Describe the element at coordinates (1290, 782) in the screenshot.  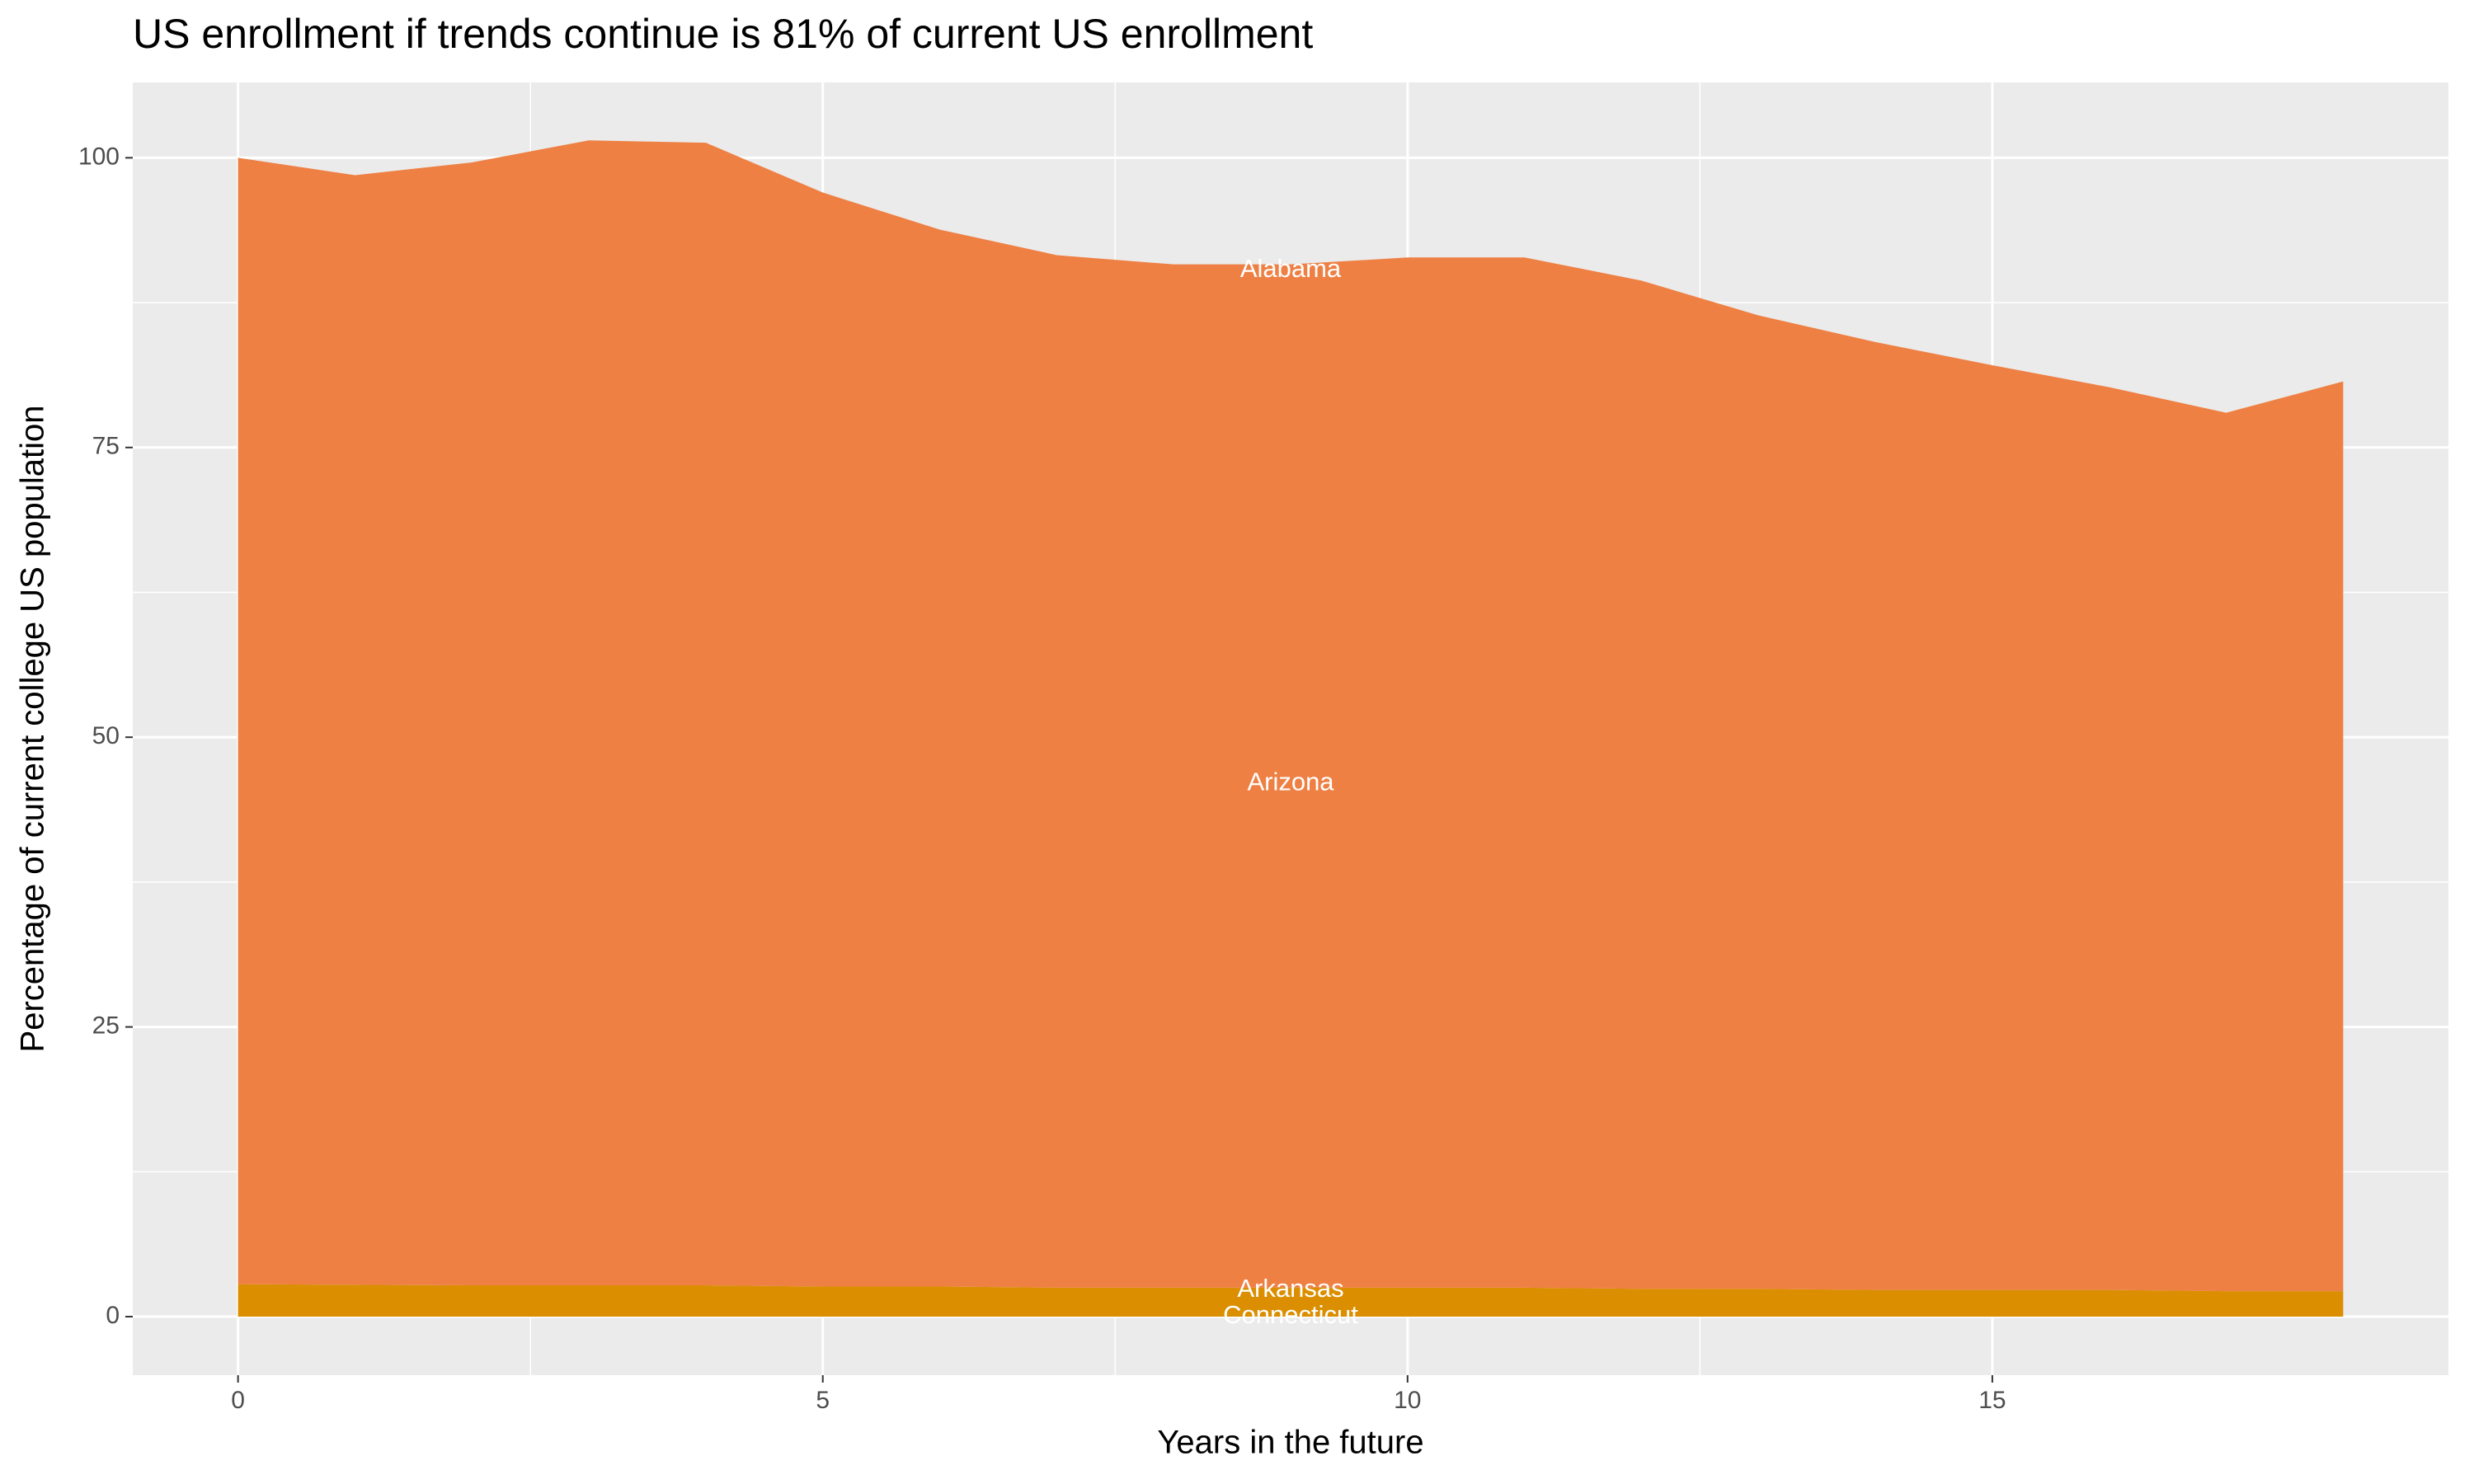
I see `area-label: Arizona` at that location.